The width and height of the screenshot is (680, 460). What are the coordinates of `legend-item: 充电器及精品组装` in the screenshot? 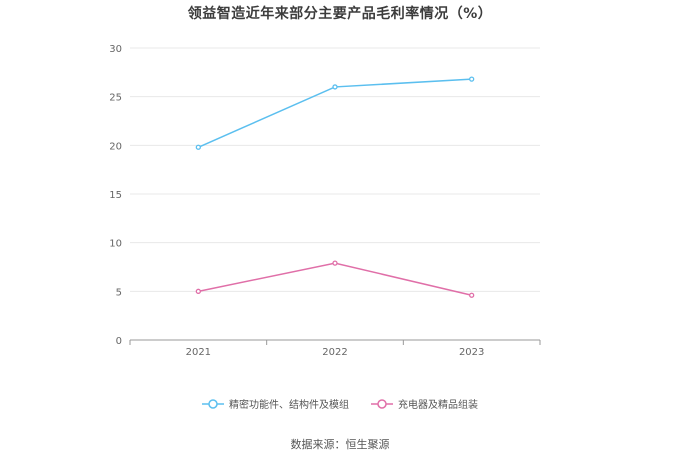 It's located at (424, 403).